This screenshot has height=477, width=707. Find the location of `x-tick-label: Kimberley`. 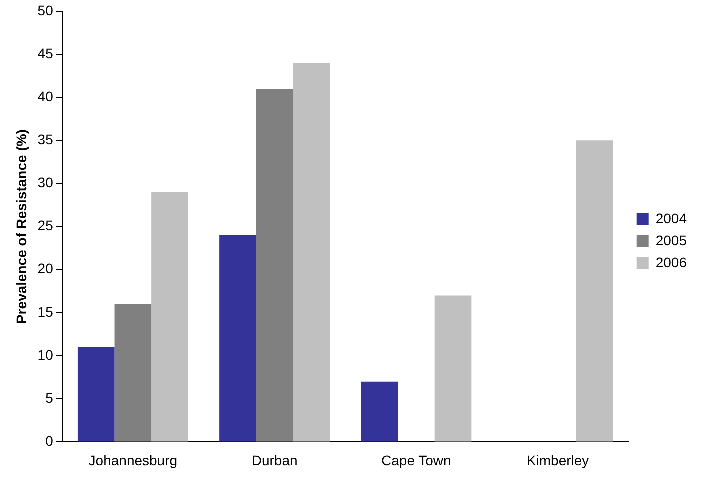

x-tick-label: Kimberley is located at coordinates (558, 460).